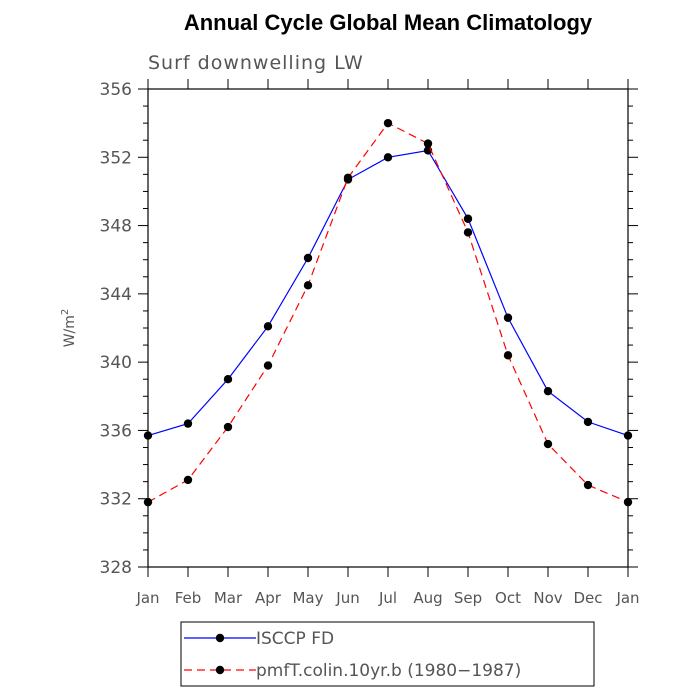 The image size is (700, 700). Describe the element at coordinates (188, 598) in the screenshot. I see `x-tick-label: Feb` at that location.